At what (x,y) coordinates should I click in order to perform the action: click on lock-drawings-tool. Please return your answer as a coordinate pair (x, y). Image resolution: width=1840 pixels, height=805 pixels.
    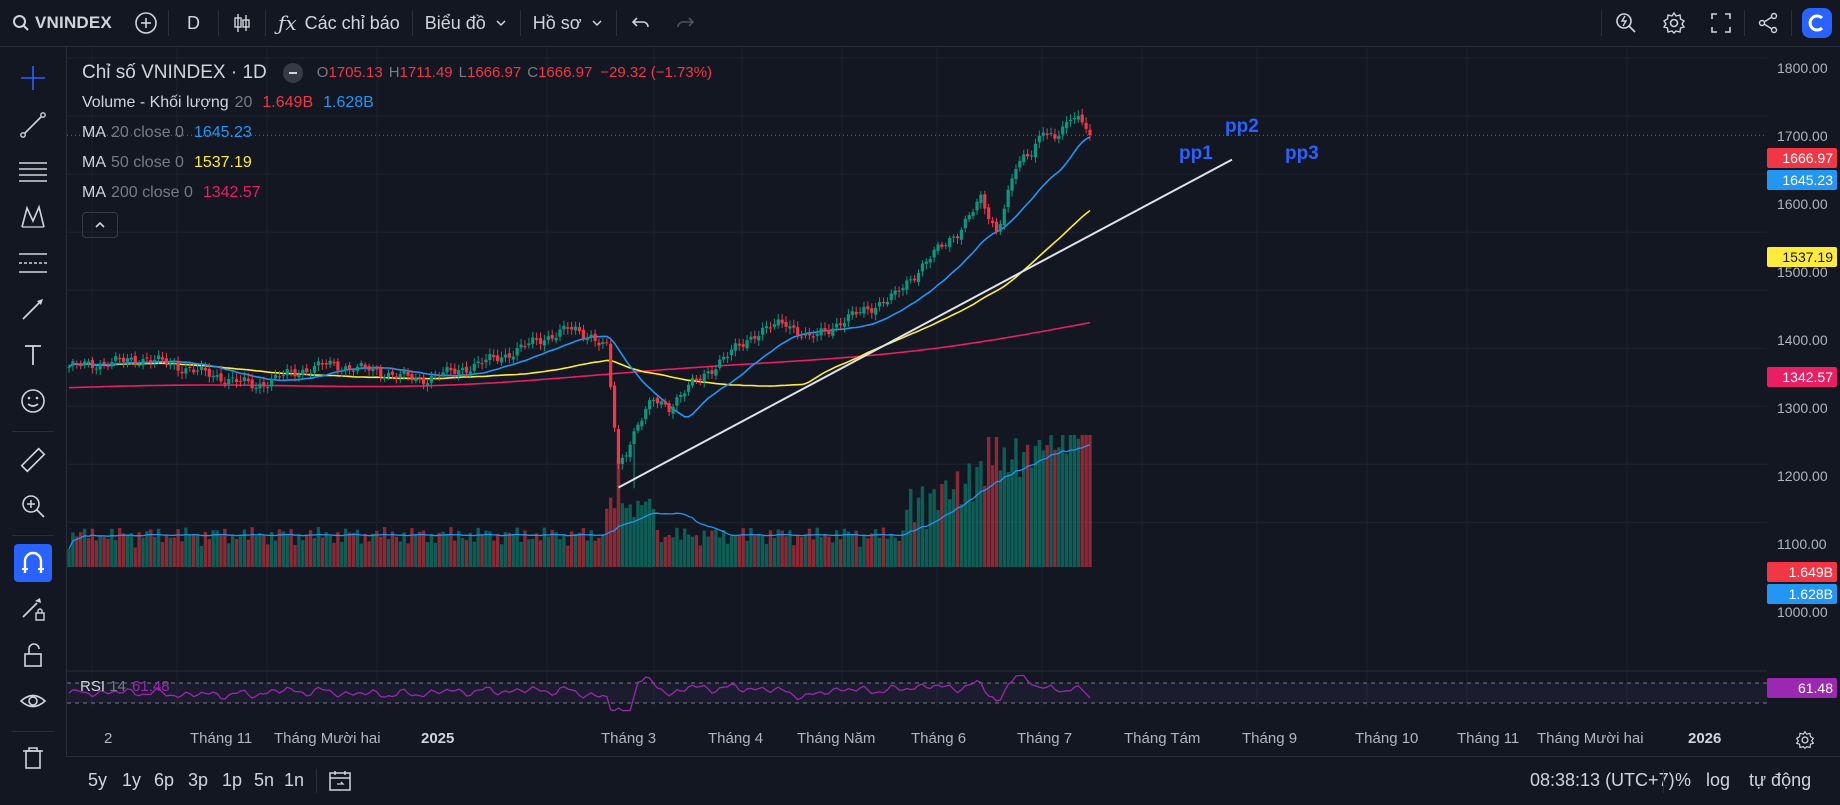
    Looking at the image, I should click on (33, 609).